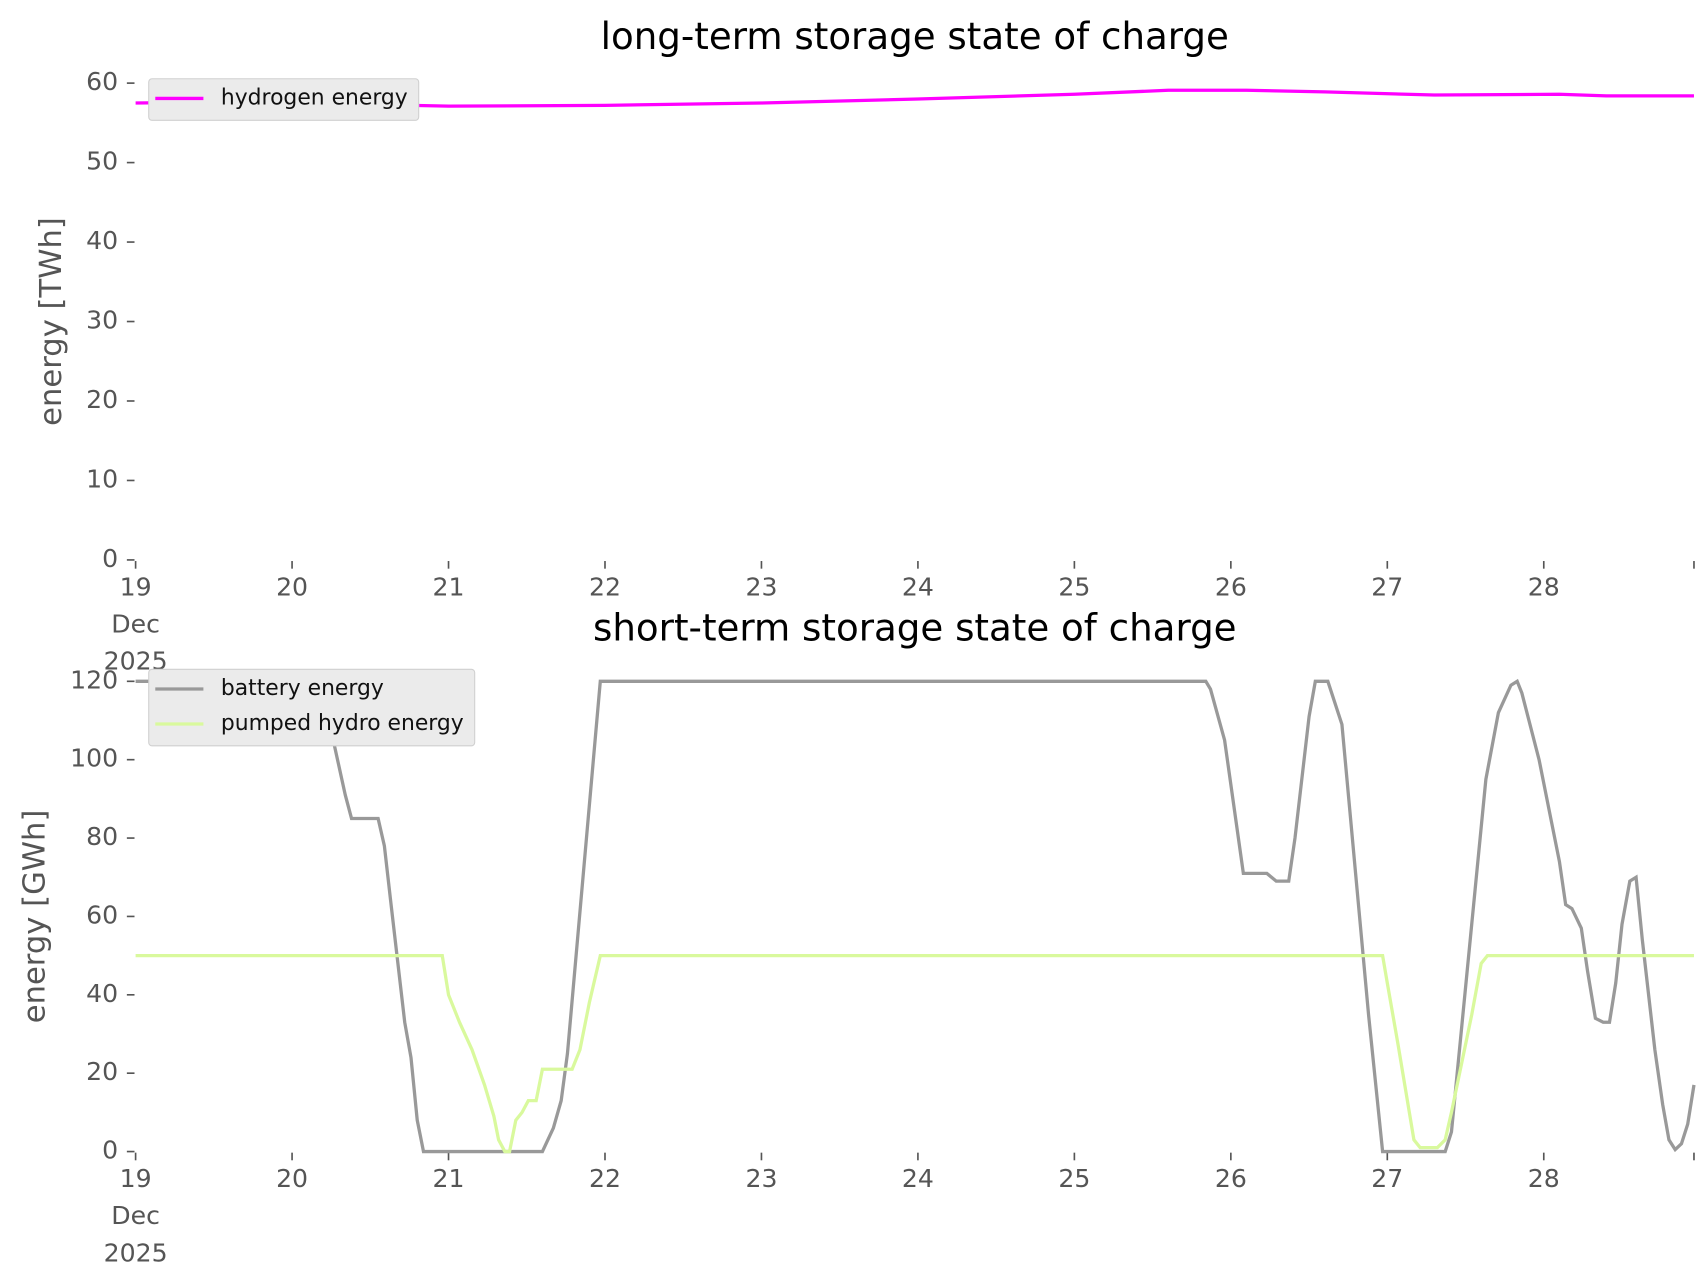 This screenshot has height=1277, width=1706. Describe the element at coordinates (915, 627) in the screenshot. I see `chart-title: short-term storage state of charge` at that location.